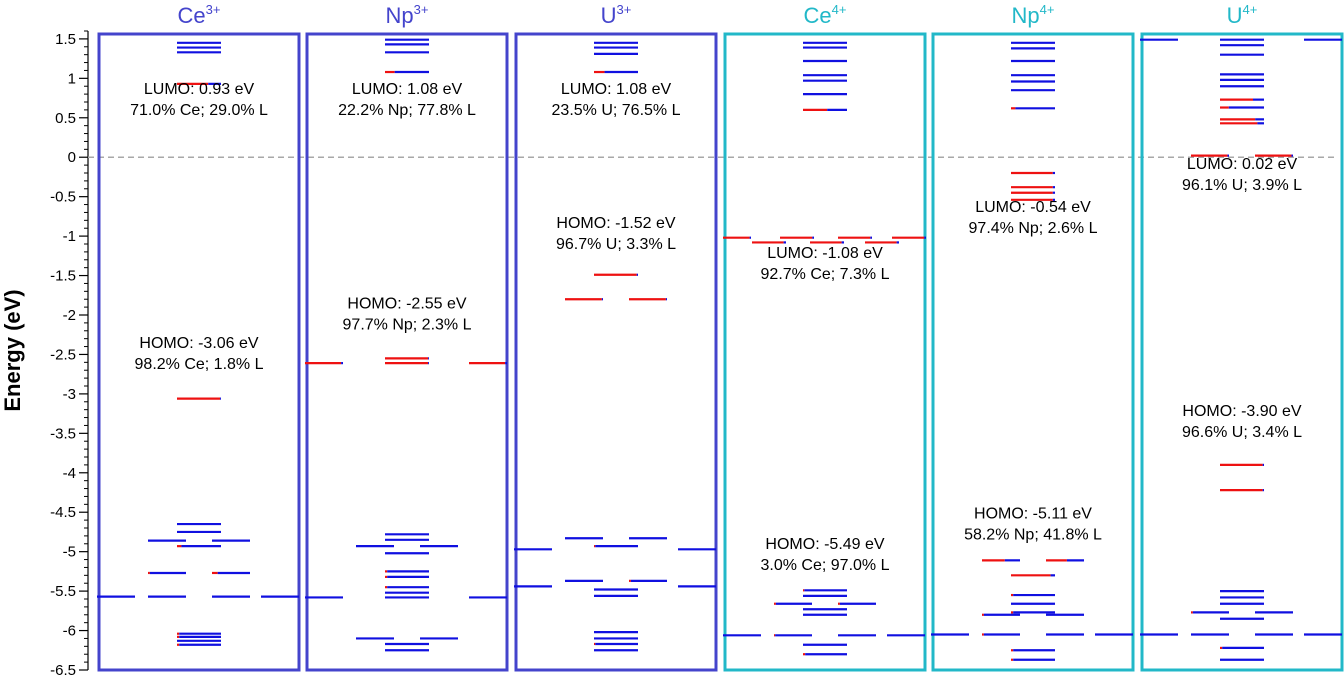  I want to click on y-tick-label: 0.5, so click(65, 118).